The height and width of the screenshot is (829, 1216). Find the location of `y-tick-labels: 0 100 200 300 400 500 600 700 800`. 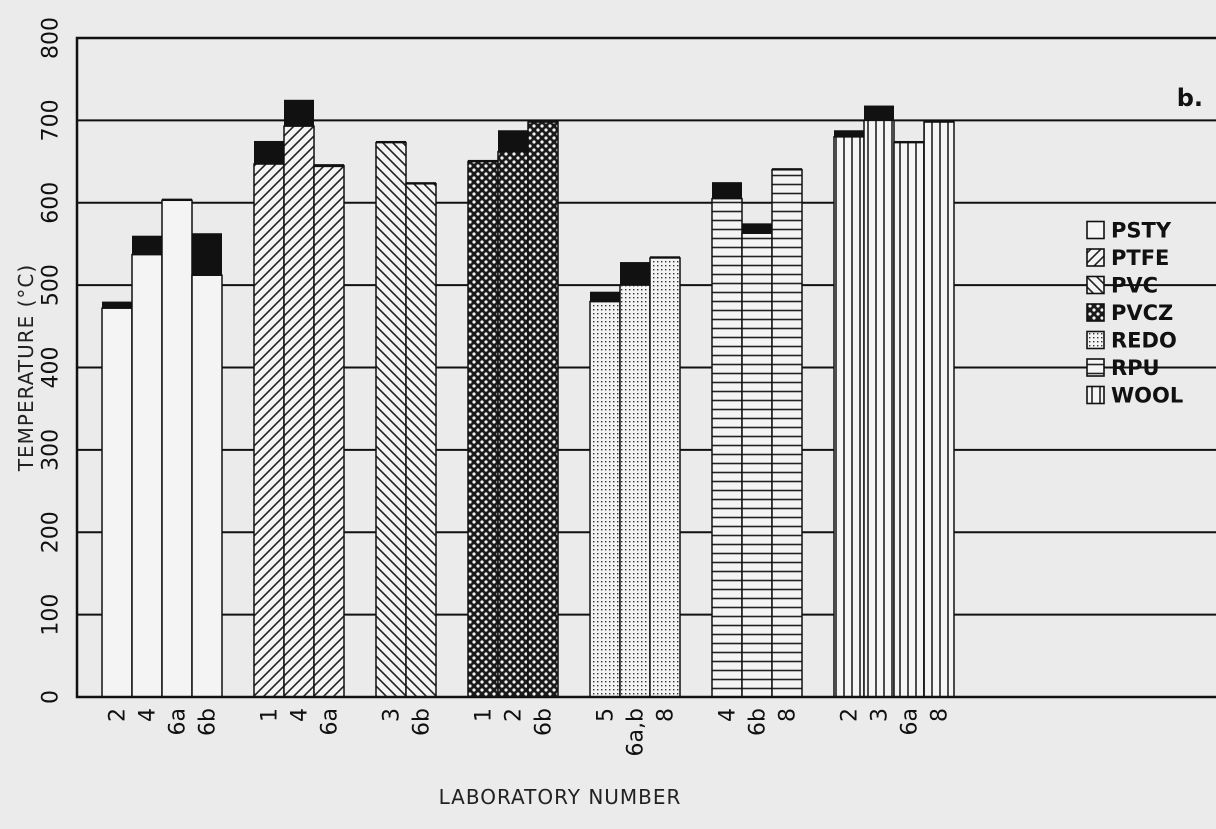

y-tick-labels: 0 100 200 300 400 500 600 700 800 is located at coordinates (51, 360).